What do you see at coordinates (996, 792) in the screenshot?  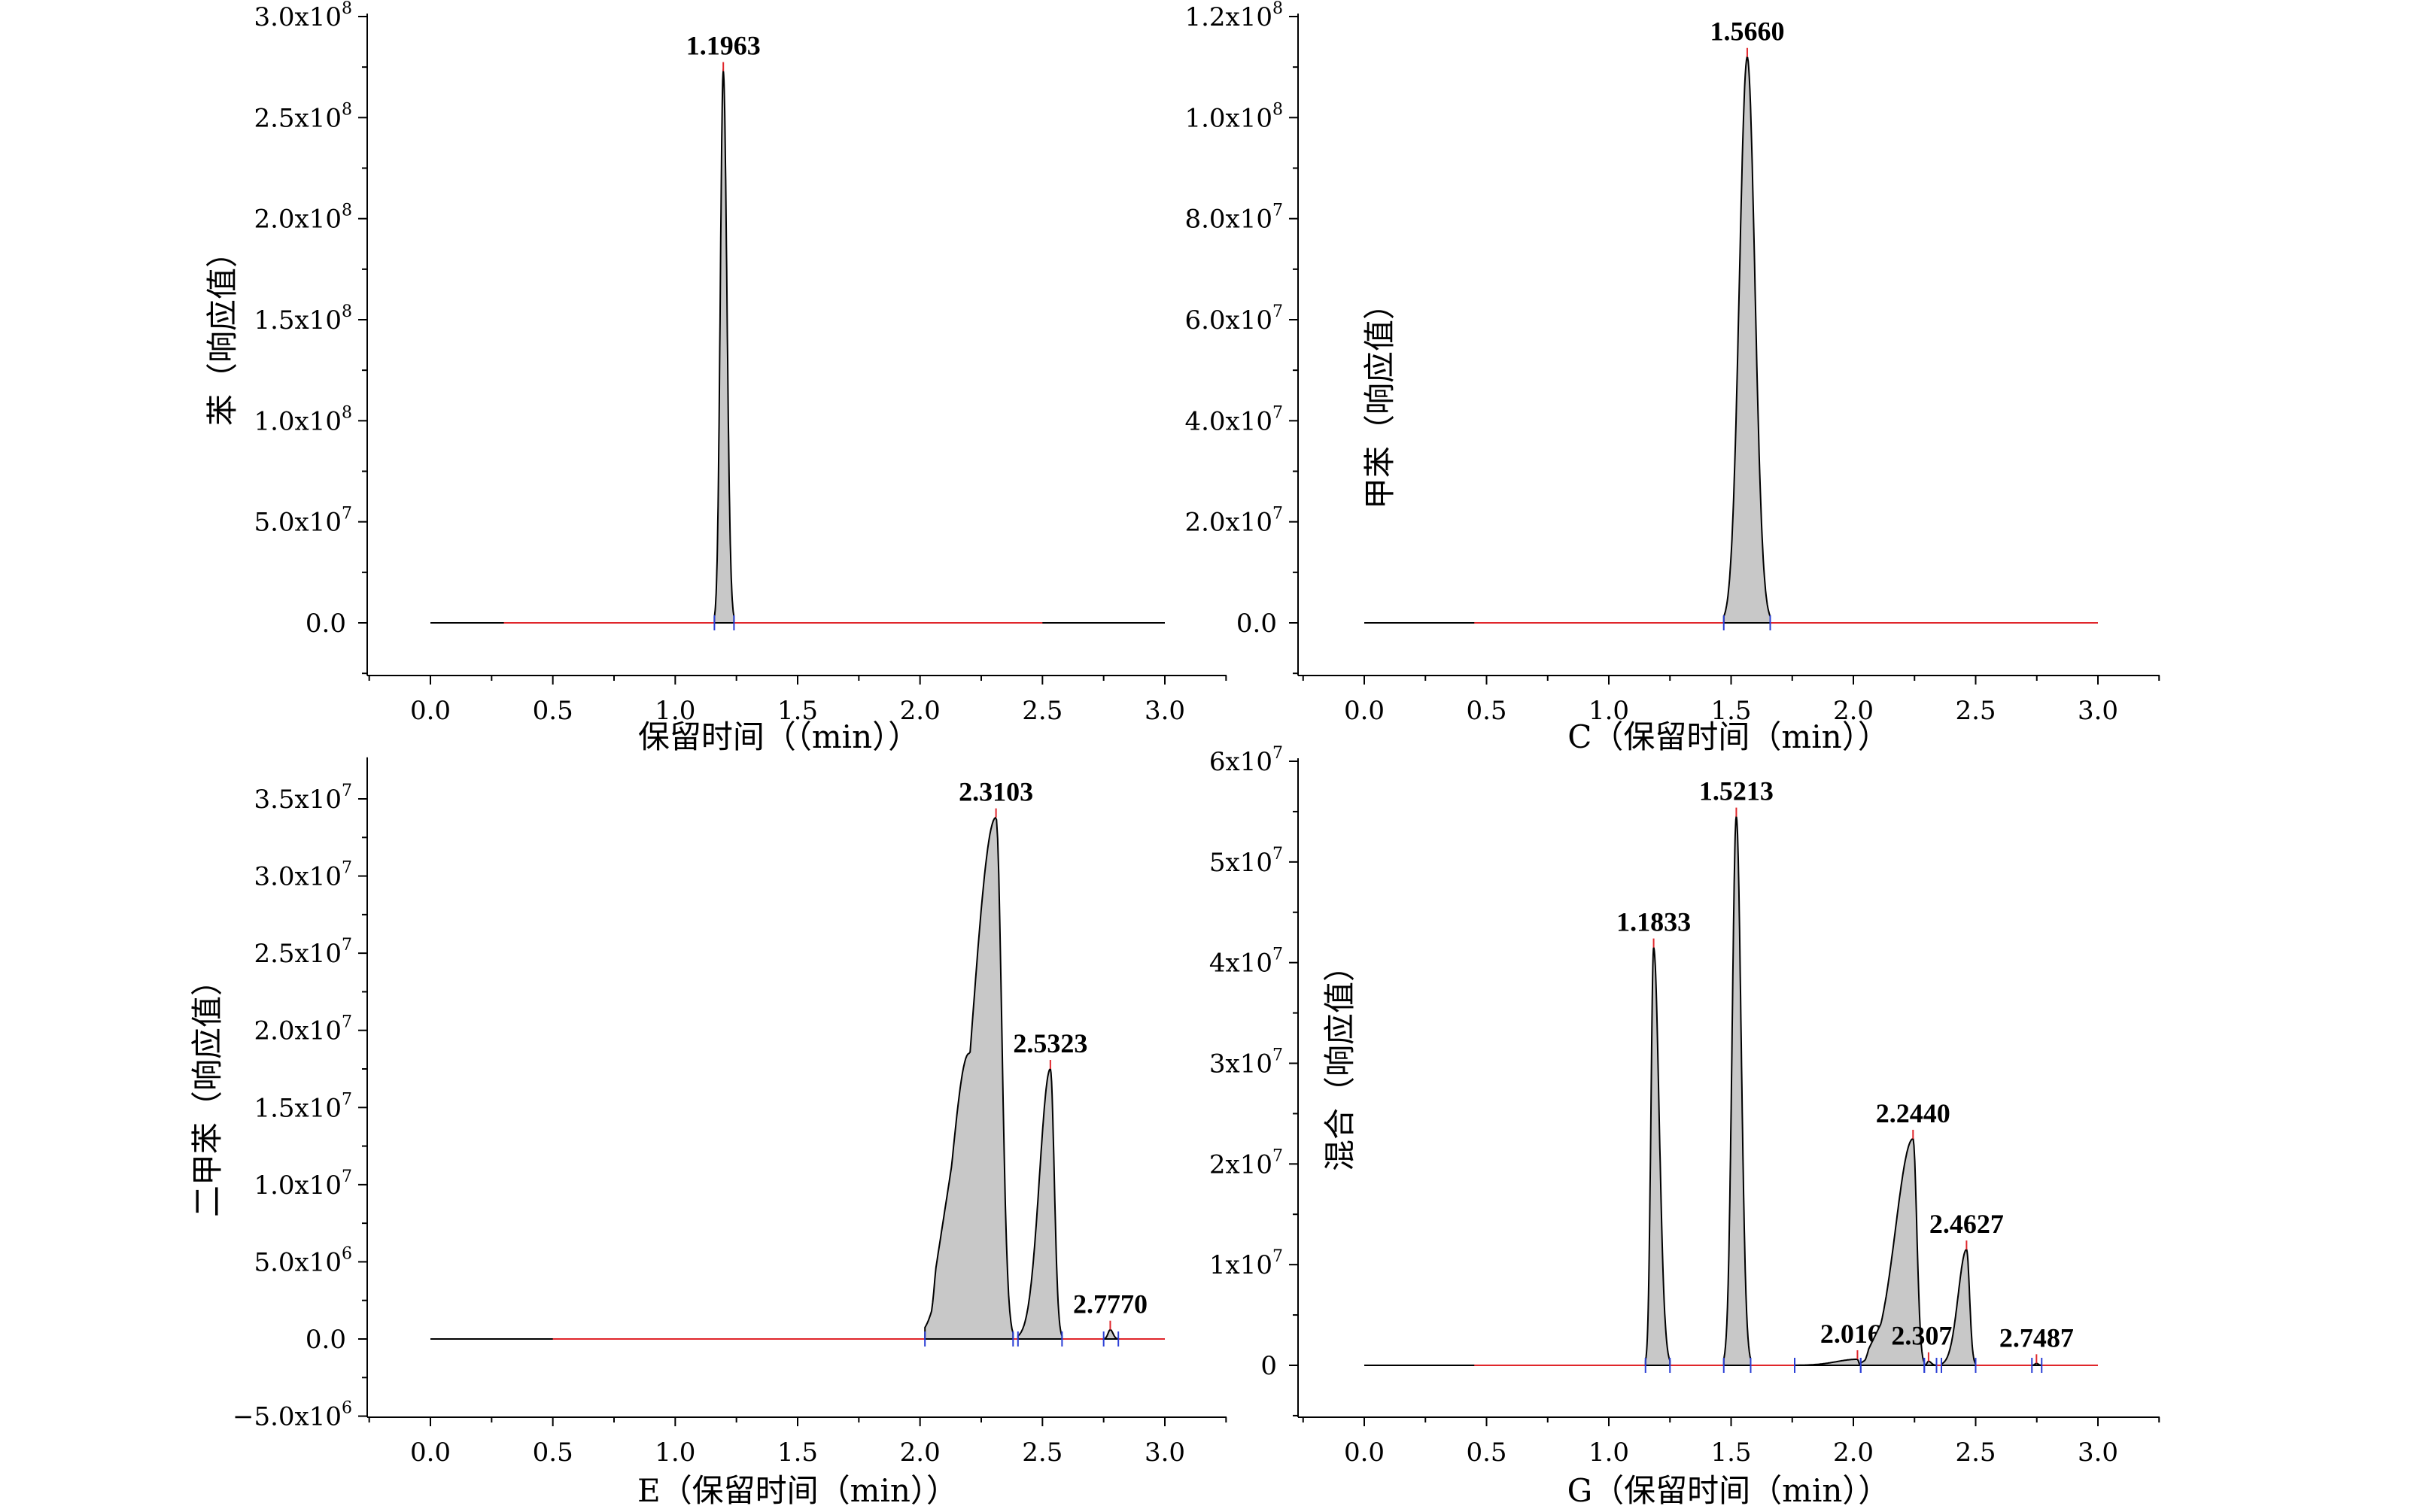 I see `peak-label: 2.3103` at bounding box center [996, 792].